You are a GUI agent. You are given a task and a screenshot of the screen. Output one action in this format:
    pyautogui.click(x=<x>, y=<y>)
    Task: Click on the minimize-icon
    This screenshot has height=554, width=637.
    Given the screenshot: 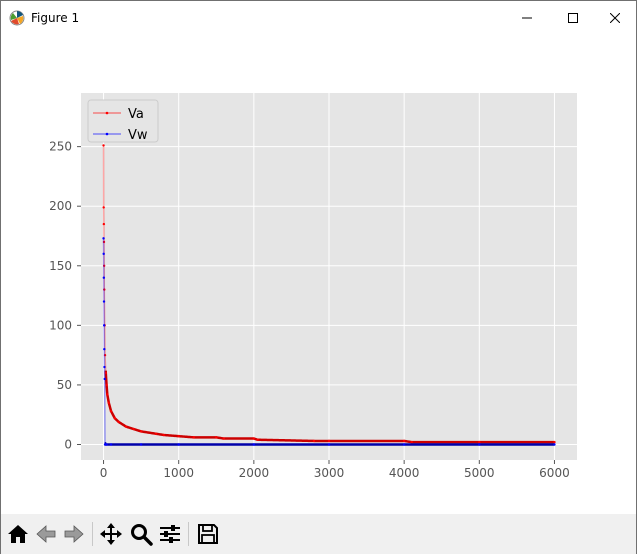 What is the action you would take?
    pyautogui.click(x=527, y=17)
    